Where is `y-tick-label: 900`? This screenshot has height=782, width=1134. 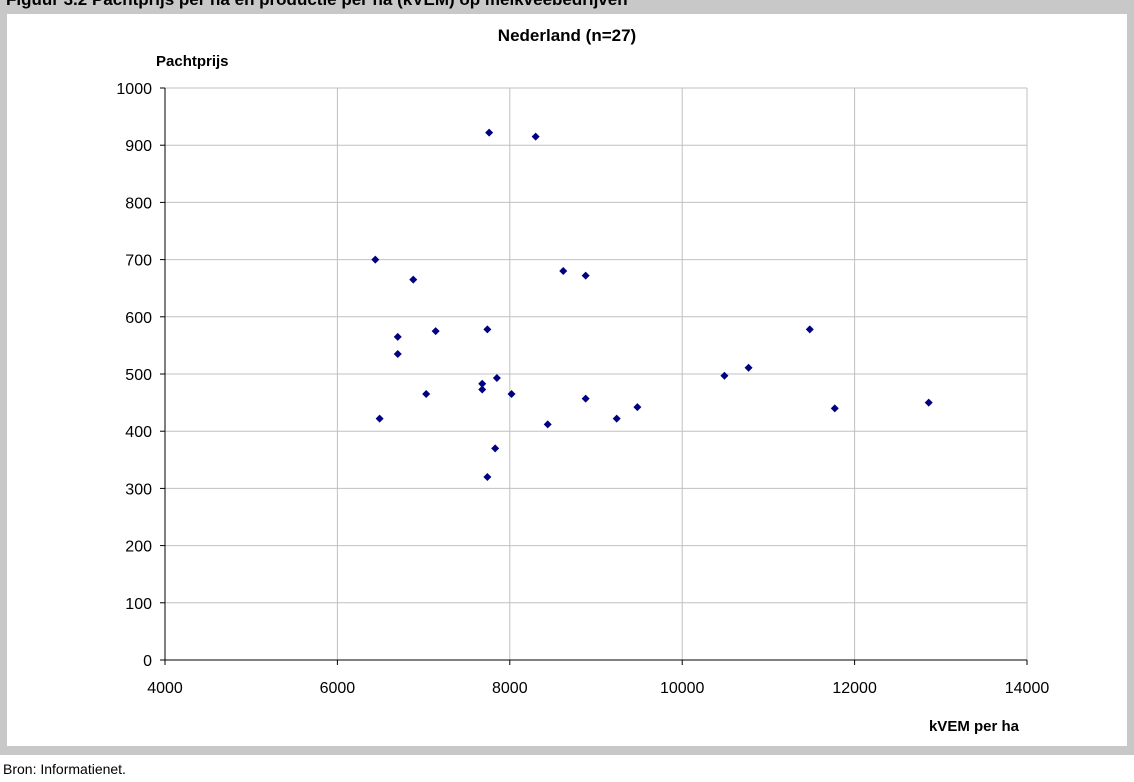
y-tick-label: 900 is located at coordinates (138, 146).